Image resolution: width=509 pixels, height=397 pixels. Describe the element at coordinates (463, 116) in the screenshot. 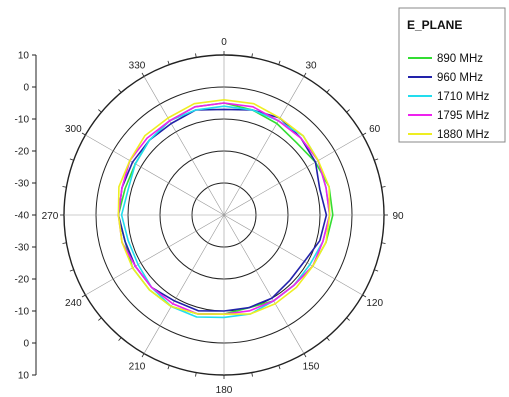

I see `legend-label: 1795 MHz` at that location.